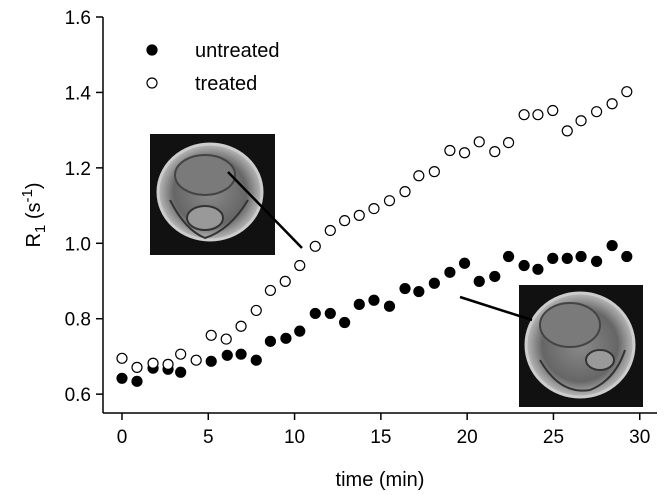 This screenshot has width=667, height=495. What do you see at coordinates (467, 437) in the screenshot?
I see `x-tick-label: 20` at bounding box center [467, 437].